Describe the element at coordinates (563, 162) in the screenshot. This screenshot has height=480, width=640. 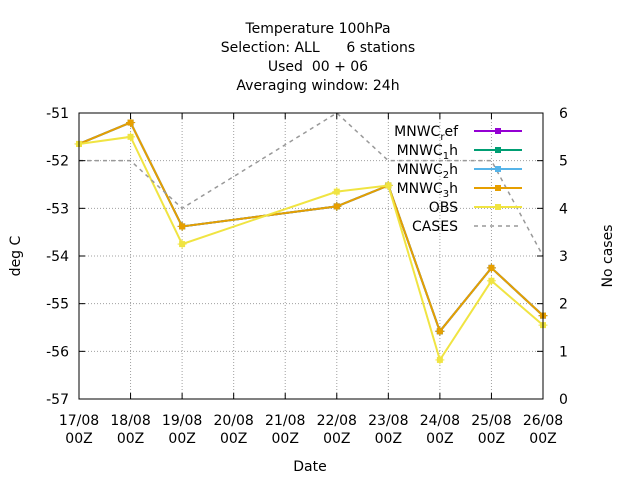
I see `y2-tick-label: 5` at that location.